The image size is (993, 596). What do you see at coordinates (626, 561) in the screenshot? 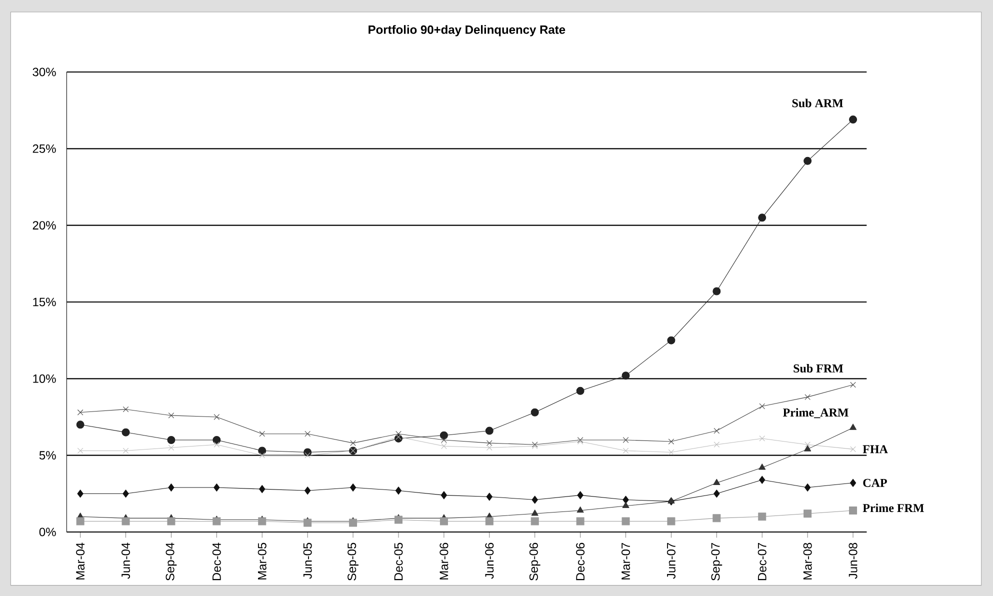
I see `x-tick-label: Mar-07` at bounding box center [626, 561].